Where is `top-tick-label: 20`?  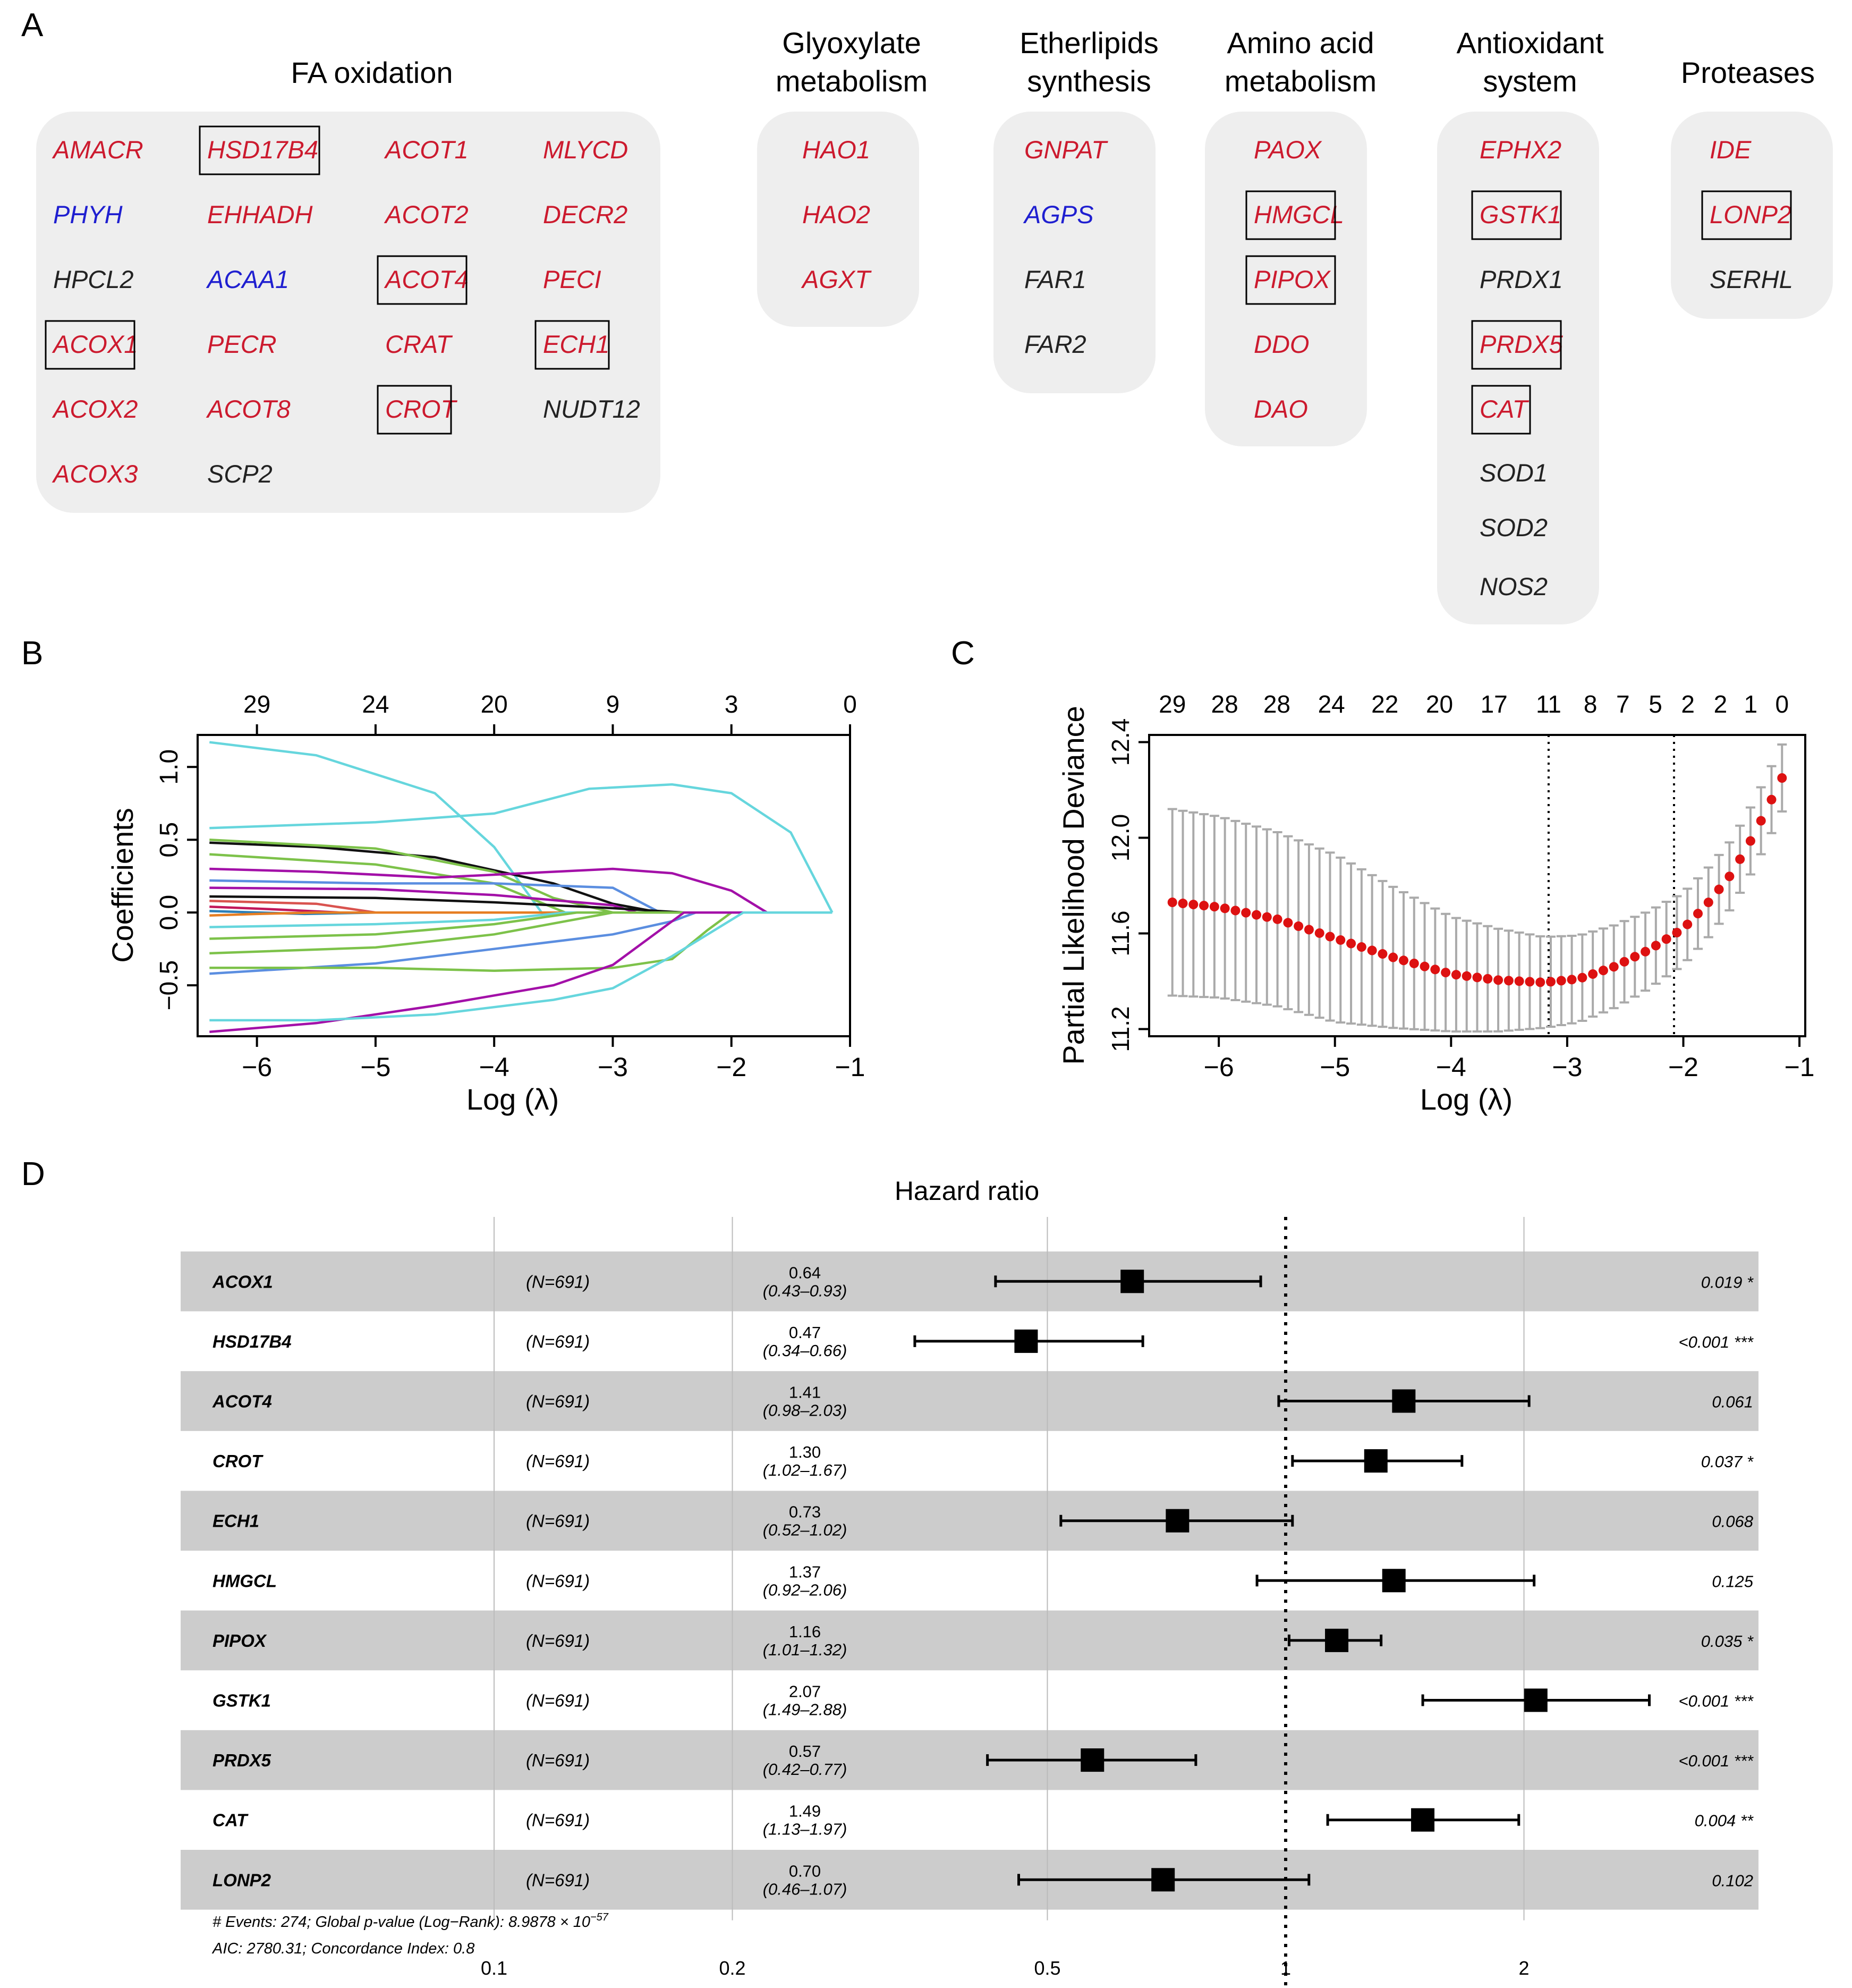
top-tick-label: 20 is located at coordinates (494, 704).